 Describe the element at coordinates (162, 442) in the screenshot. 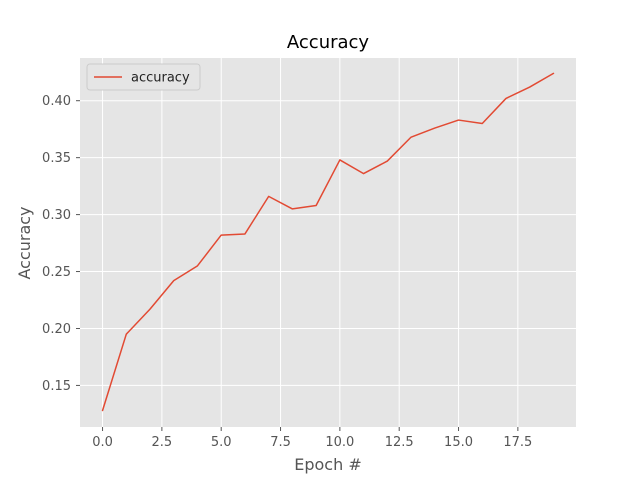

I see `x-tick-label: 2.5` at that location.